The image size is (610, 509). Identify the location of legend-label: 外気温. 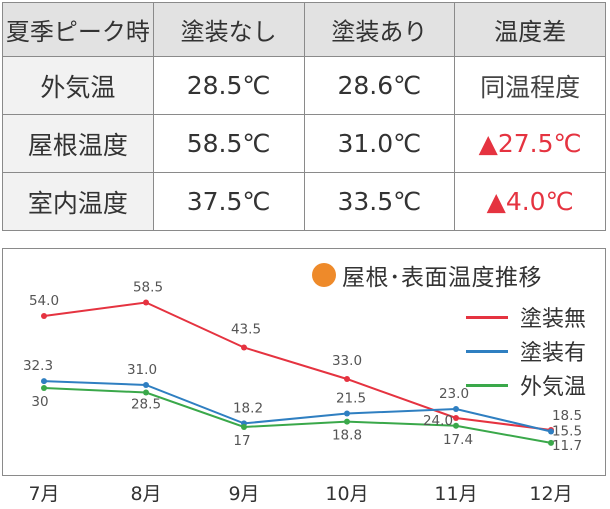
(553, 387).